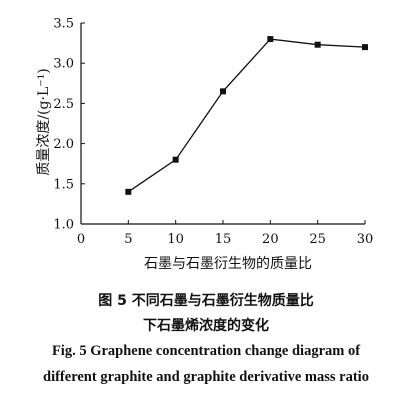  Describe the element at coordinates (63, 144) in the screenshot. I see `y-tick-label: 2.0` at that location.